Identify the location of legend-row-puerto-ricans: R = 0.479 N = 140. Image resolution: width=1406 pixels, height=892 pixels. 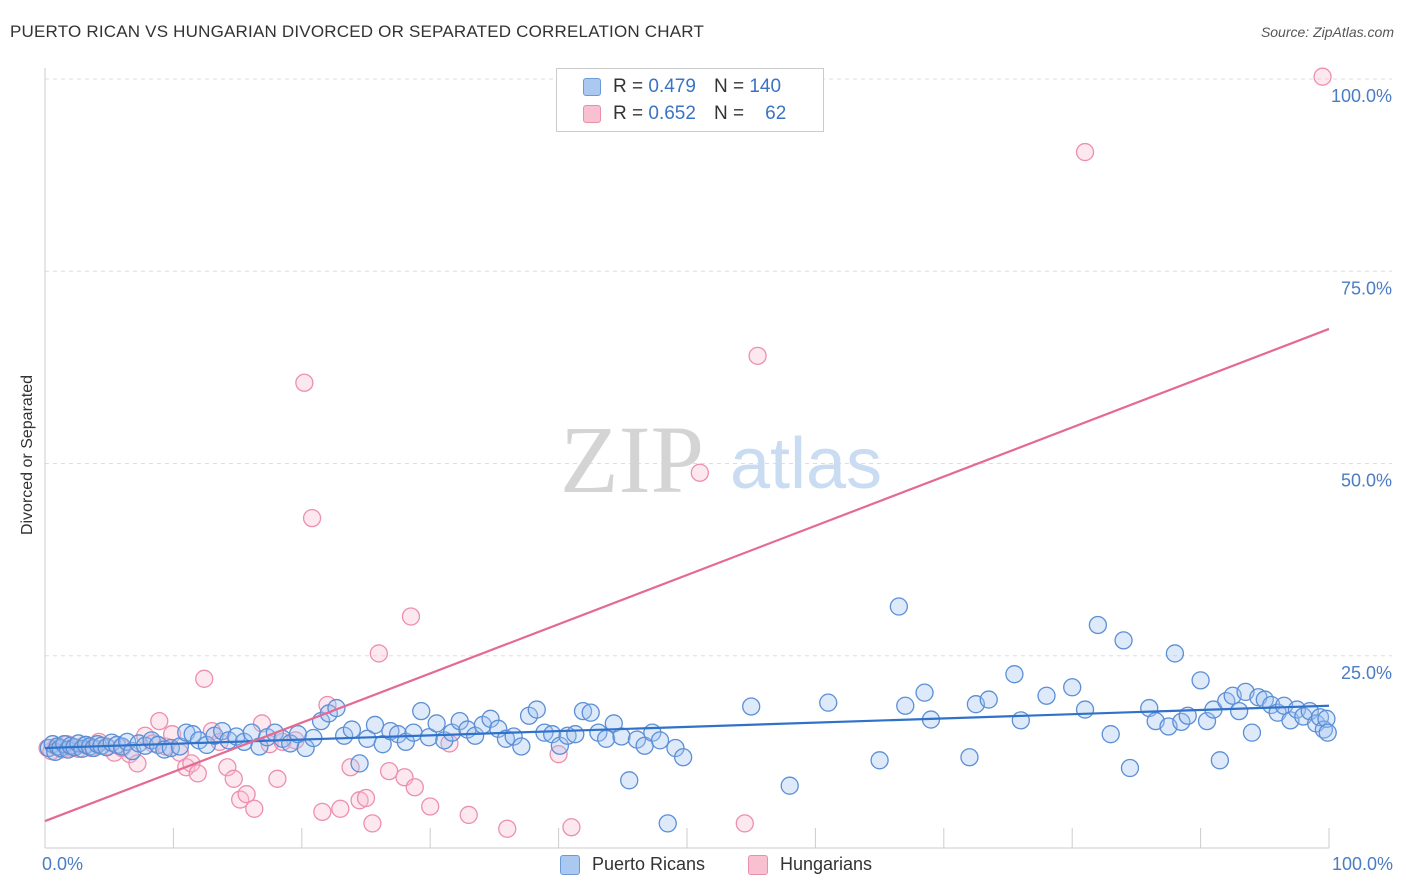
(682, 87).